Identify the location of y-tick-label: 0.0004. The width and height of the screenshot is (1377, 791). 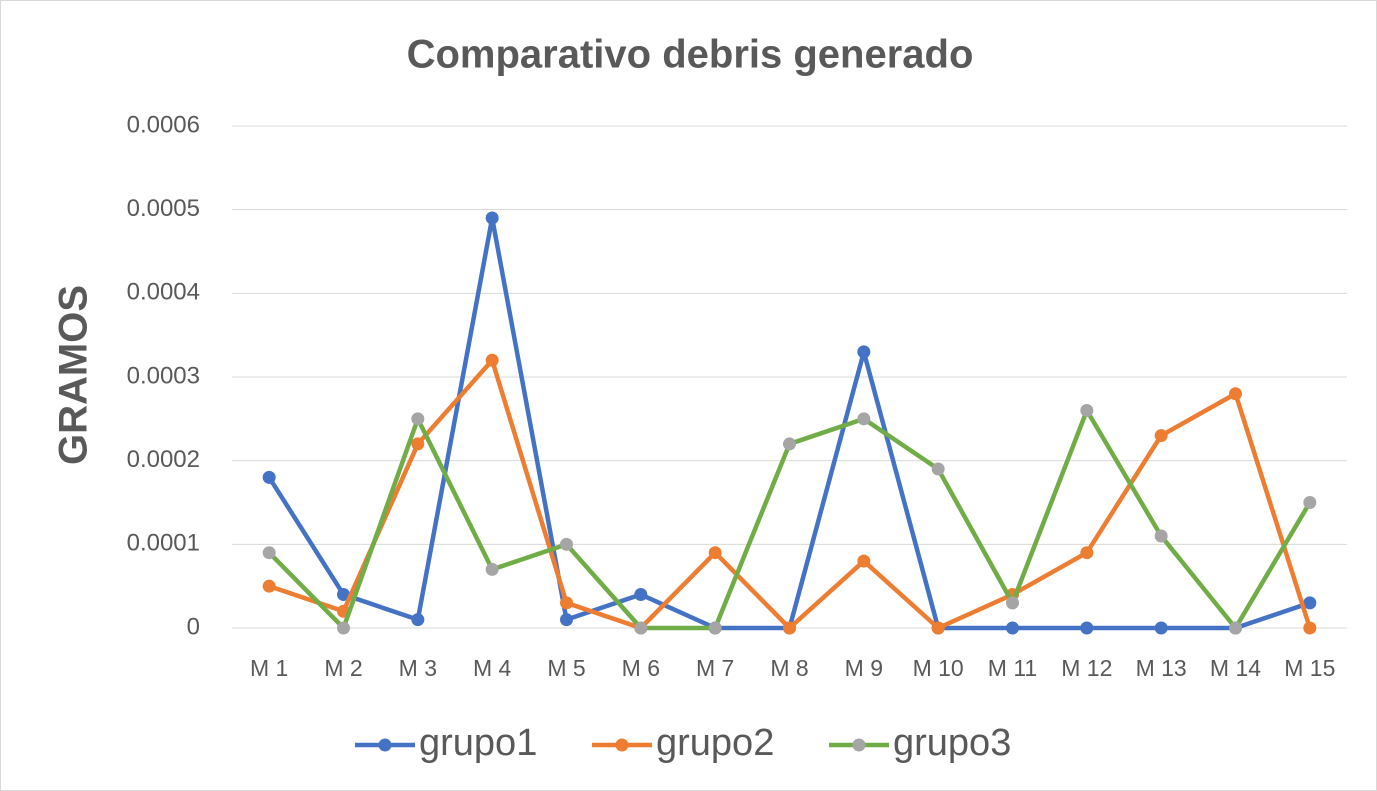
(163, 292).